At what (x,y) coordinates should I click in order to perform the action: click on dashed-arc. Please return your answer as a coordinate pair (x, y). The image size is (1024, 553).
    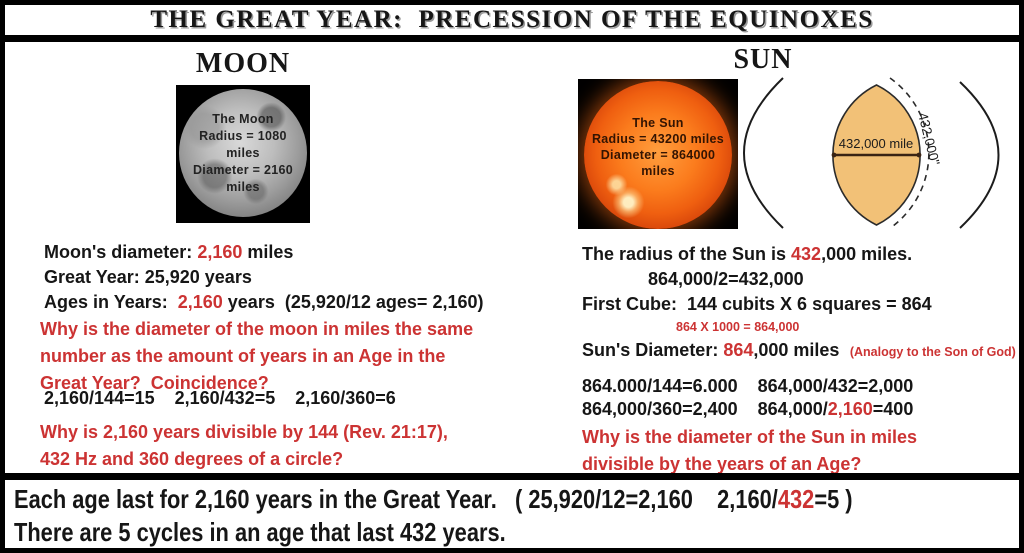
    Looking at the image, I should click on (909, 152).